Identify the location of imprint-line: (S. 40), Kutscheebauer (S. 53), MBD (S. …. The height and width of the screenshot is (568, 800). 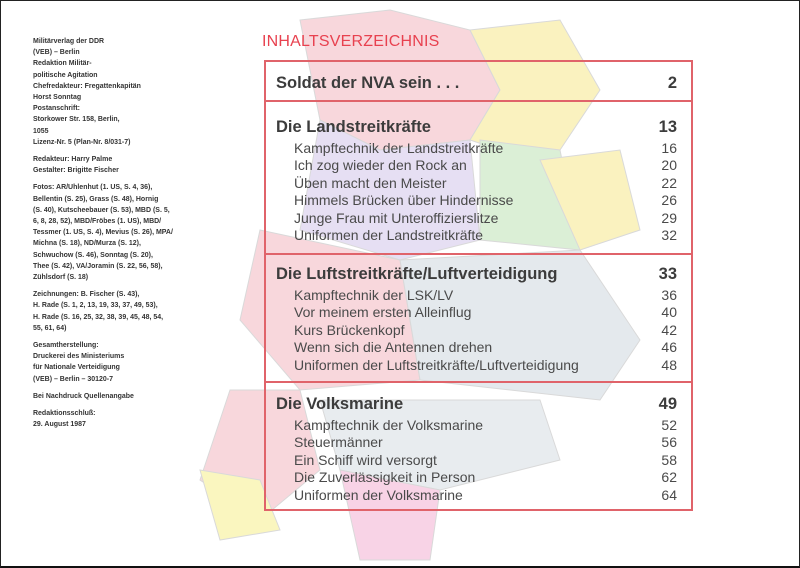
(101, 209).